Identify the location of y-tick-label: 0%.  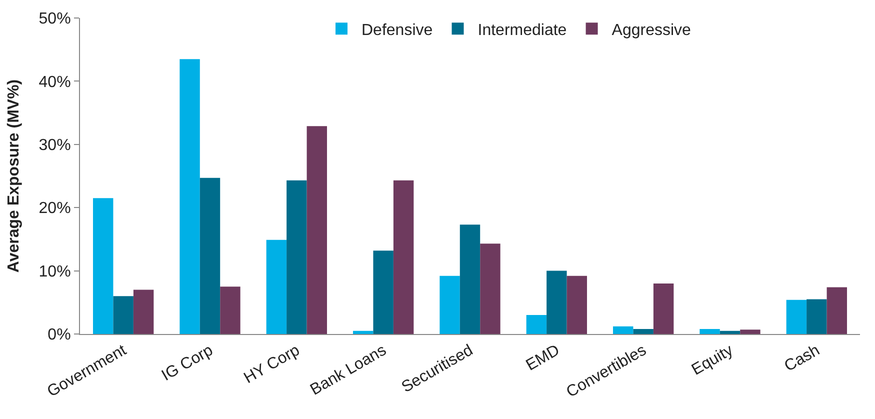
(59, 335).